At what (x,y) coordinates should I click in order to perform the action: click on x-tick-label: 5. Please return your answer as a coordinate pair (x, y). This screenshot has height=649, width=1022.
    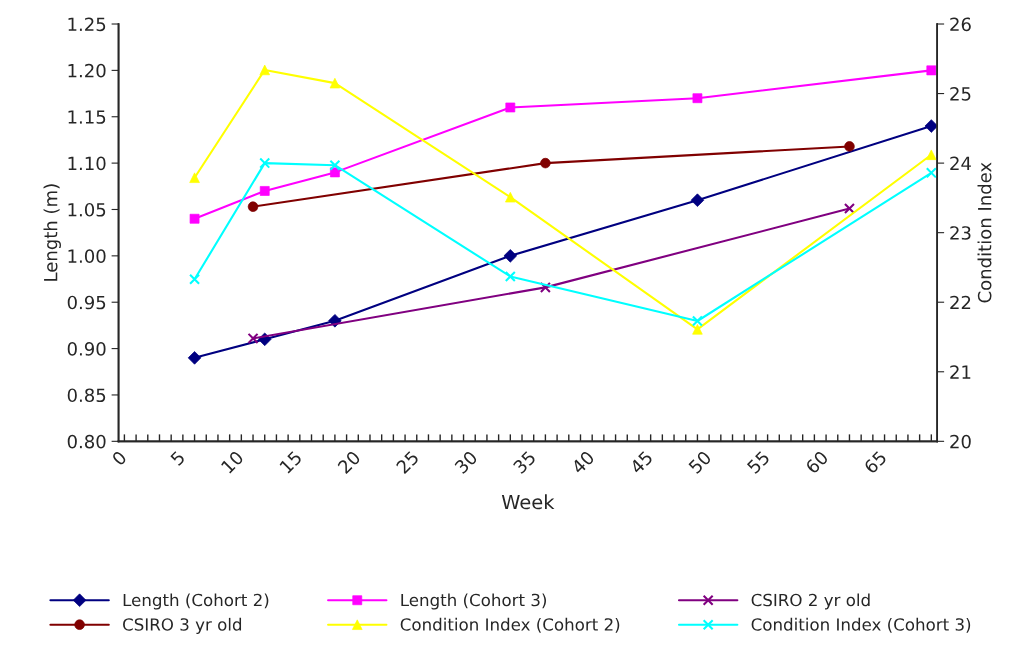
    Looking at the image, I should click on (177, 458).